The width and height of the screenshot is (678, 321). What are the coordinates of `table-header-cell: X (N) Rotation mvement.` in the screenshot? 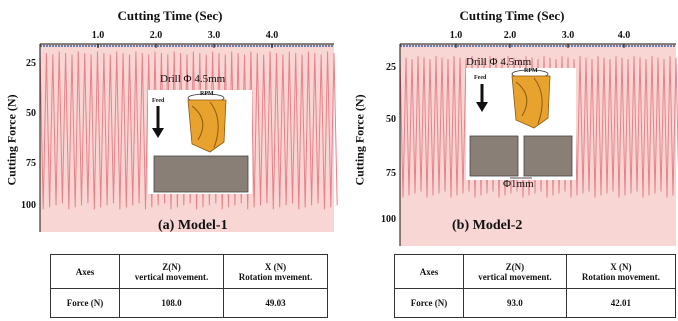 It's located at (275, 271).